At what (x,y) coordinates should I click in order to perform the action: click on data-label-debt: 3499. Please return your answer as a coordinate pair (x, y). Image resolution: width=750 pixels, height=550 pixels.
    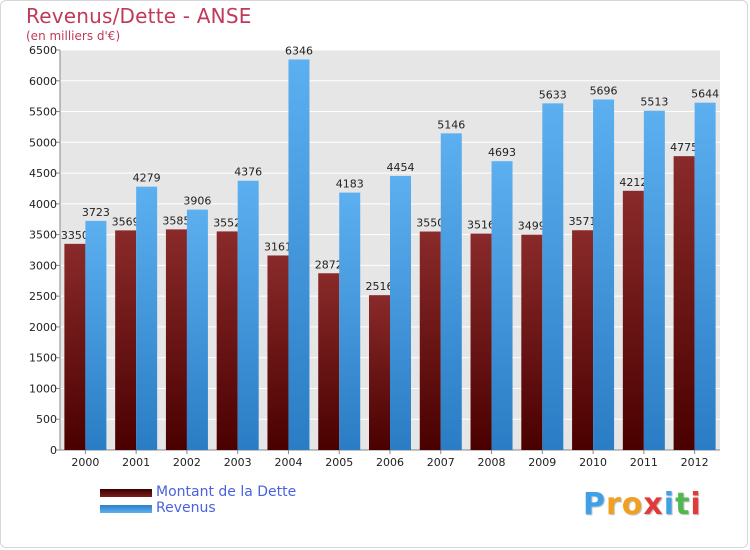
    Looking at the image, I should click on (532, 226).